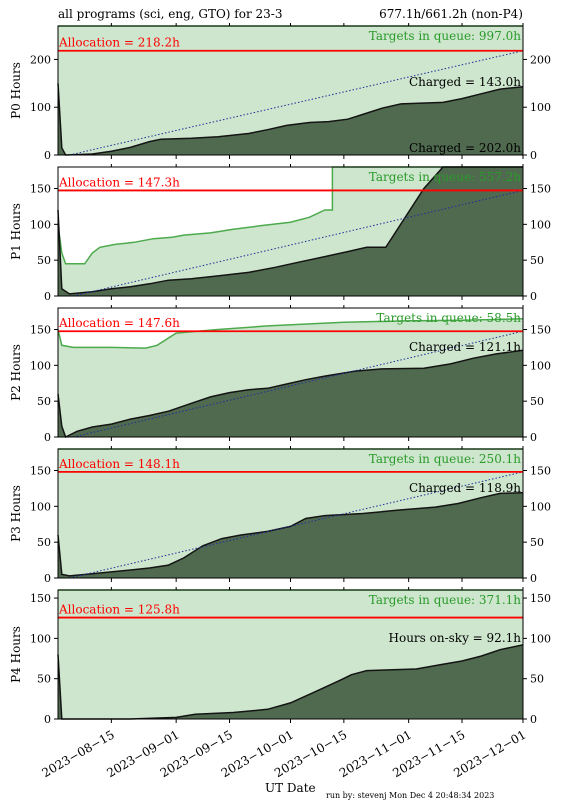  What do you see at coordinates (465, 488) in the screenshot?
I see `charged-label: Charged = 118.9h` at bounding box center [465, 488].